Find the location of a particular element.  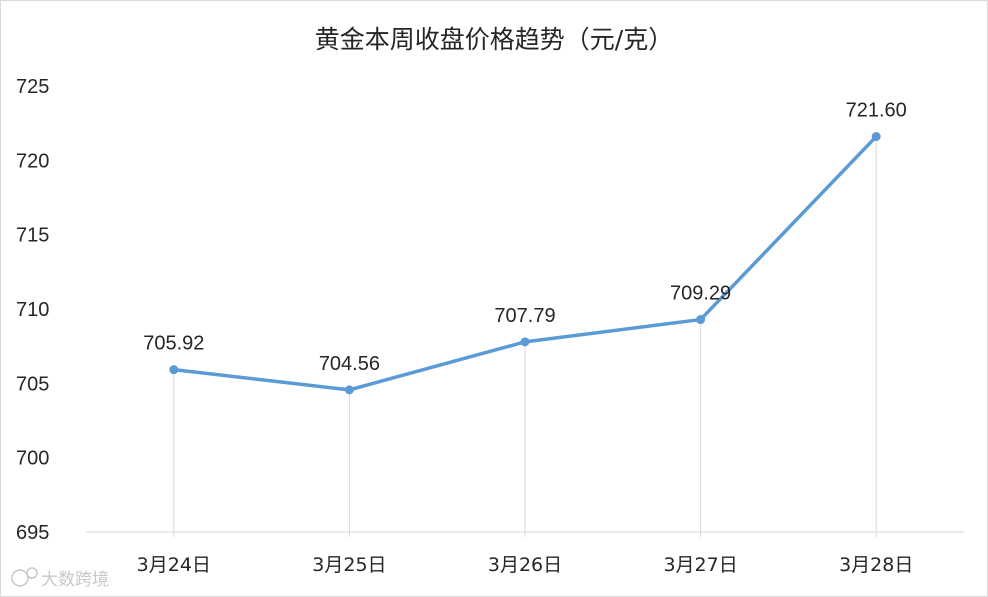

x-tick-label: 3月26日 is located at coordinates (525, 565).